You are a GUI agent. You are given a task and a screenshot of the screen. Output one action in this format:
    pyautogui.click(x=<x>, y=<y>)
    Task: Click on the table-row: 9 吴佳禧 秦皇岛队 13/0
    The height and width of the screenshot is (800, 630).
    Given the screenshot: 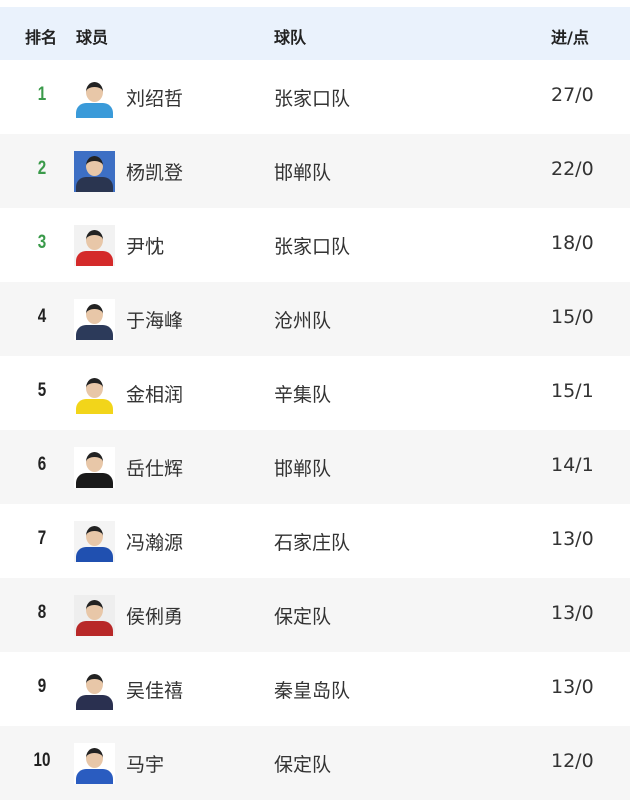 What is the action you would take?
    pyautogui.click(x=315, y=689)
    